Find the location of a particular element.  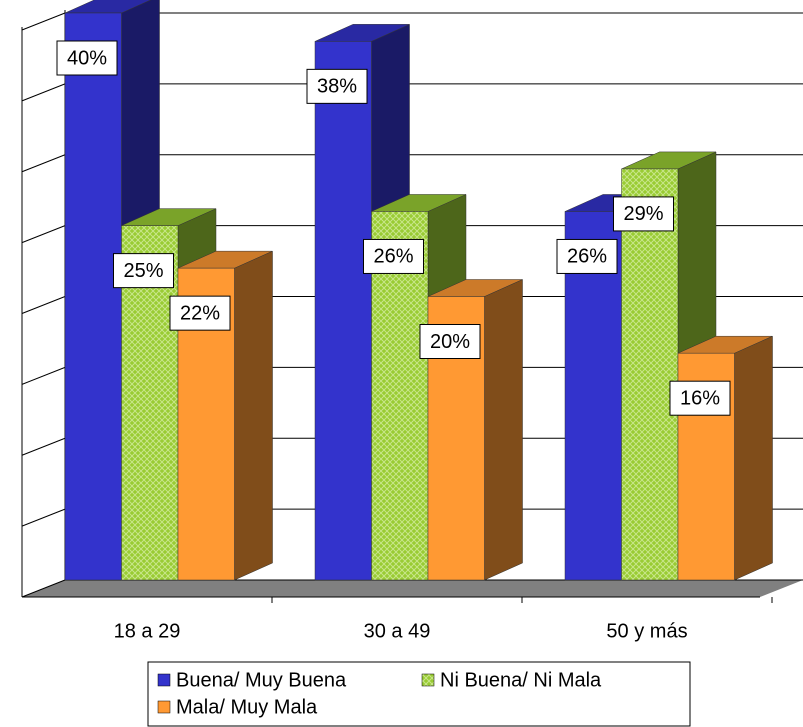

x-tick-label: 30 a 49 is located at coordinates (397, 631).